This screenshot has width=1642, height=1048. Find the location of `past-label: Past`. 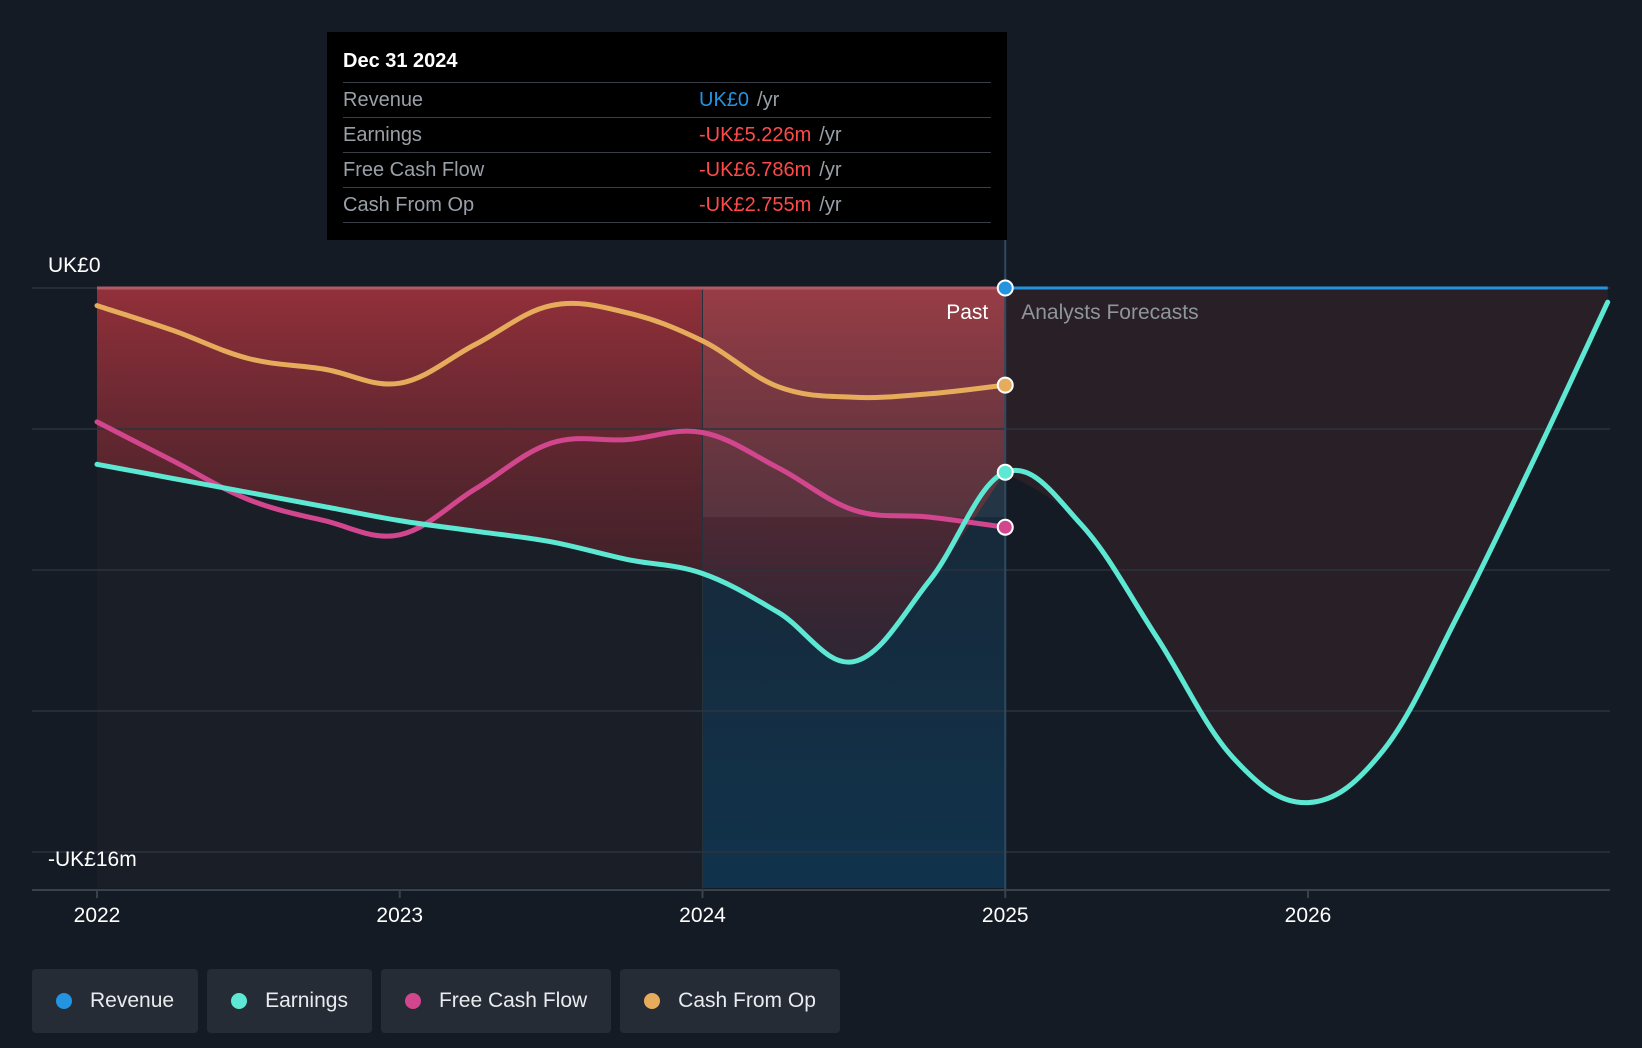

past-label: Past is located at coordinates (967, 312).